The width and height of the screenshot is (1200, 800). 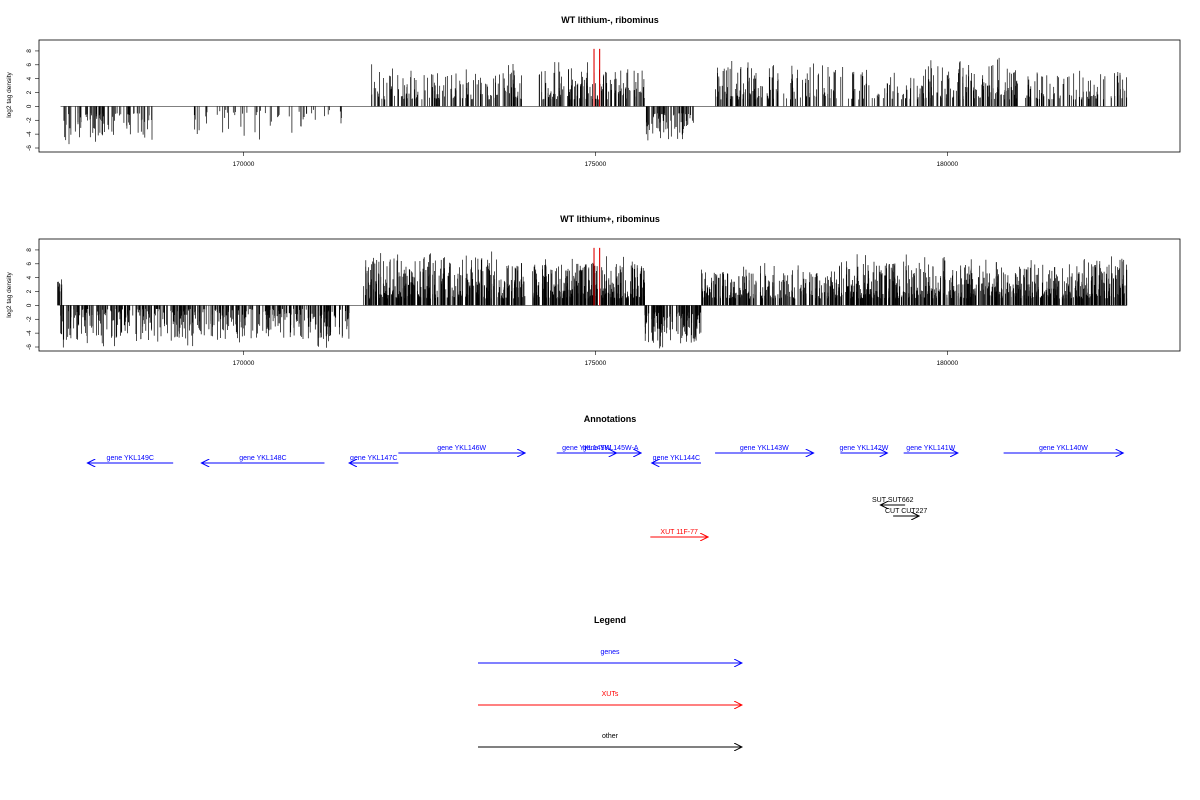 I want to click on feature-other: SUT SUT662, so click(x=893, y=501).